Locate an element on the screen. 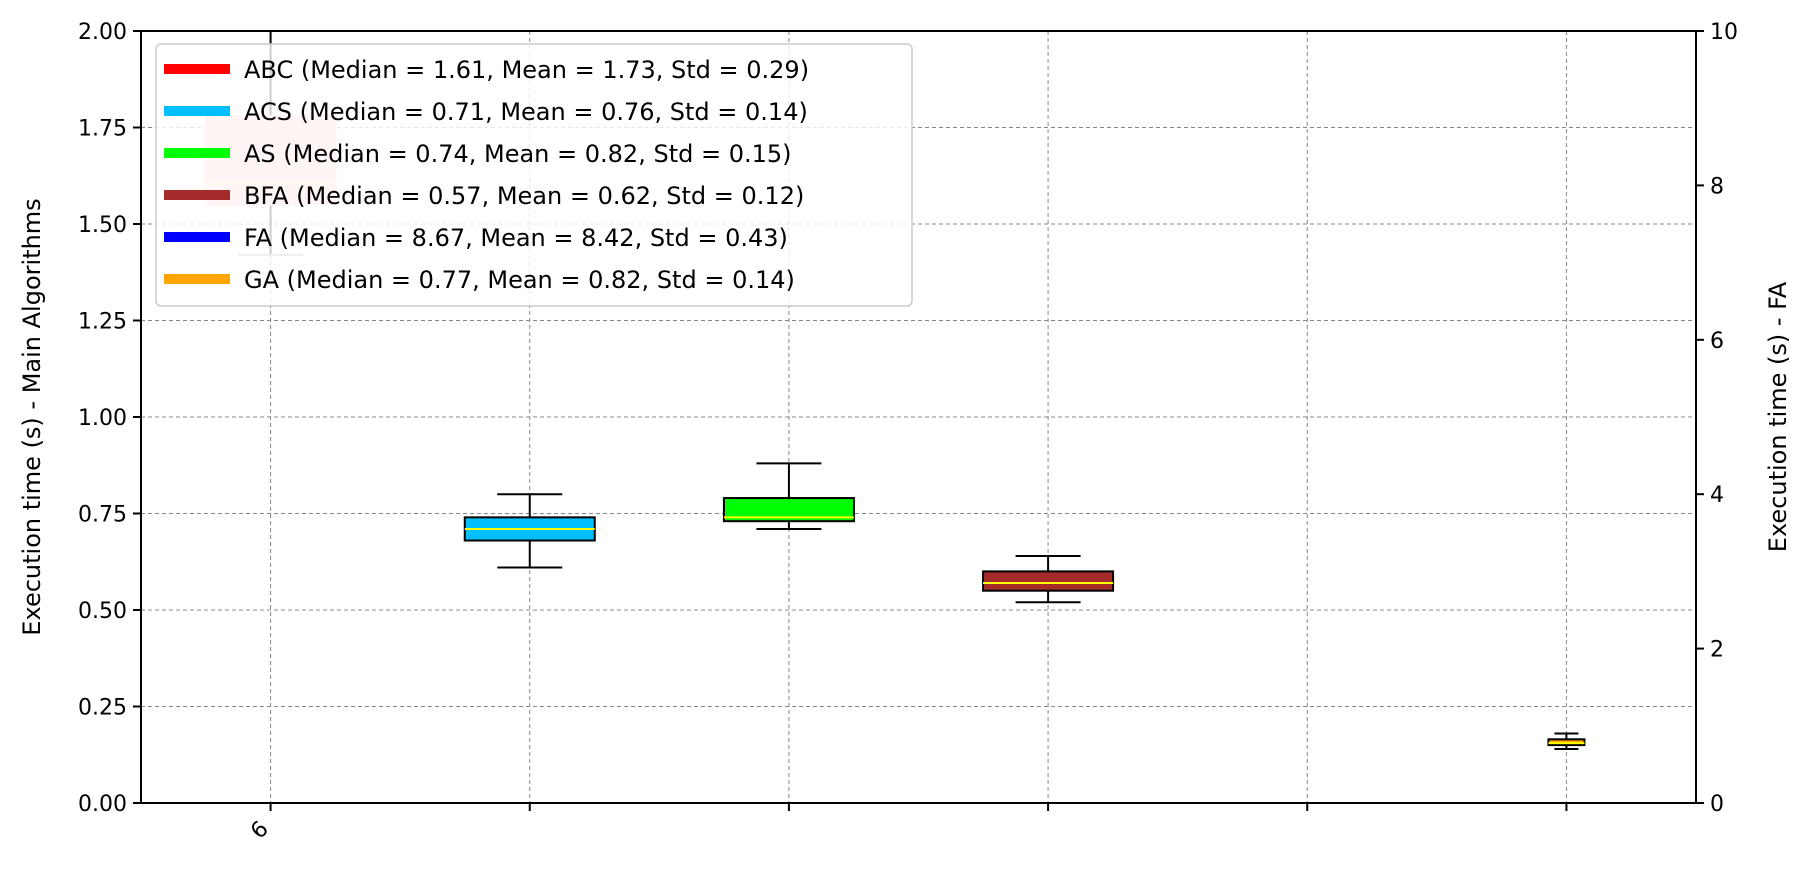 The height and width of the screenshot is (872, 1804). box-as is located at coordinates (788, 496).